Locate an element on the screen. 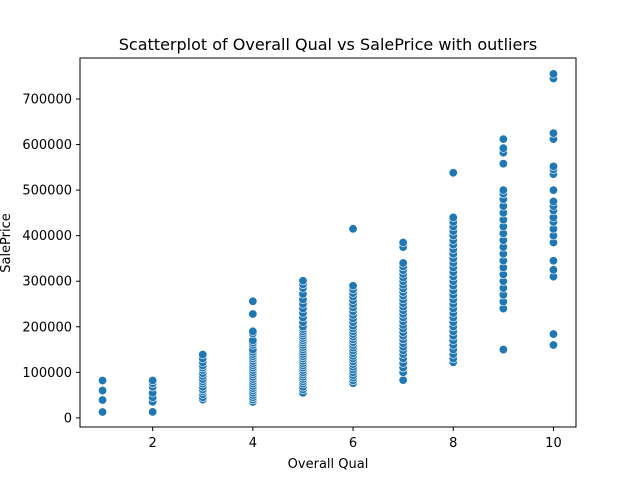 This screenshot has width=640, height=480. x-tick-label: 8 is located at coordinates (453, 443).